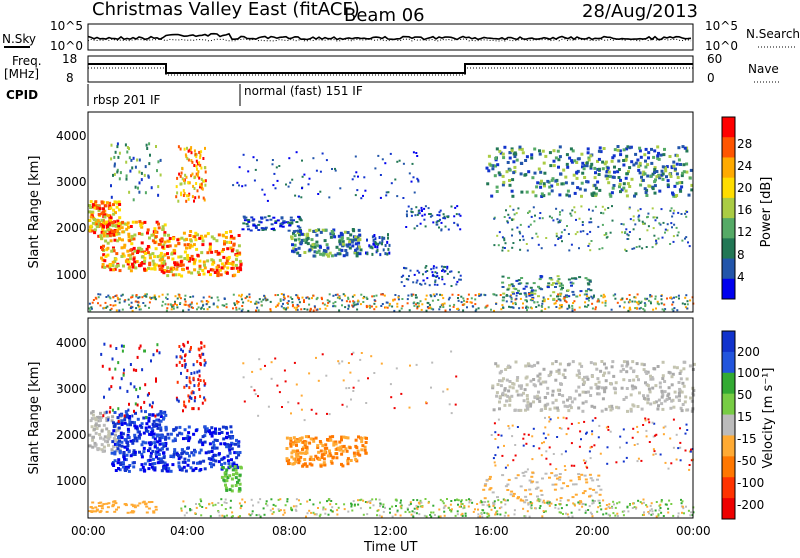 The height and width of the screenshot is (558, 800). Describe the element at coordinates (748, 373) in the screenshot. I see `velocity-cb-tick-100: 100` at that location.